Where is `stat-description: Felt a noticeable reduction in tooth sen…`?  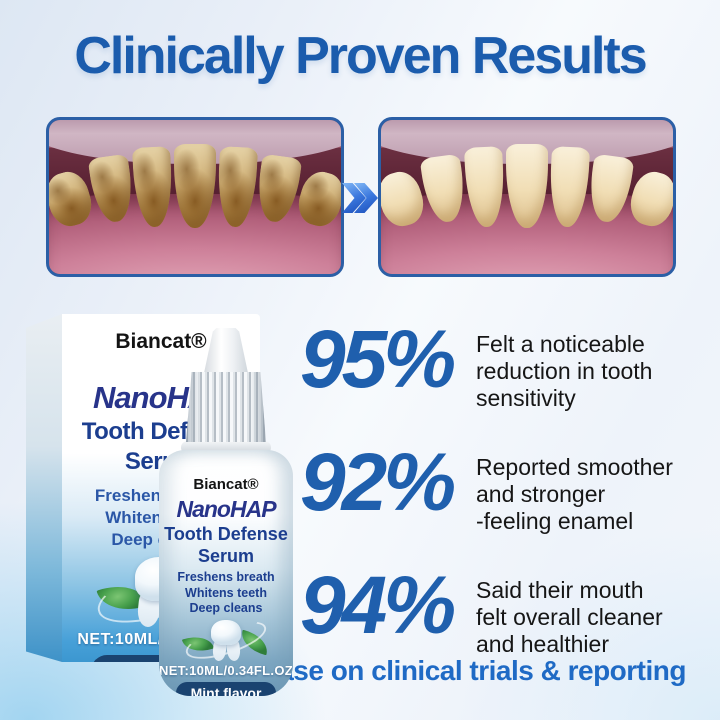 stat-description: Felt a noticeable reduction in tooth sen… is located at coordinates (564, 371).